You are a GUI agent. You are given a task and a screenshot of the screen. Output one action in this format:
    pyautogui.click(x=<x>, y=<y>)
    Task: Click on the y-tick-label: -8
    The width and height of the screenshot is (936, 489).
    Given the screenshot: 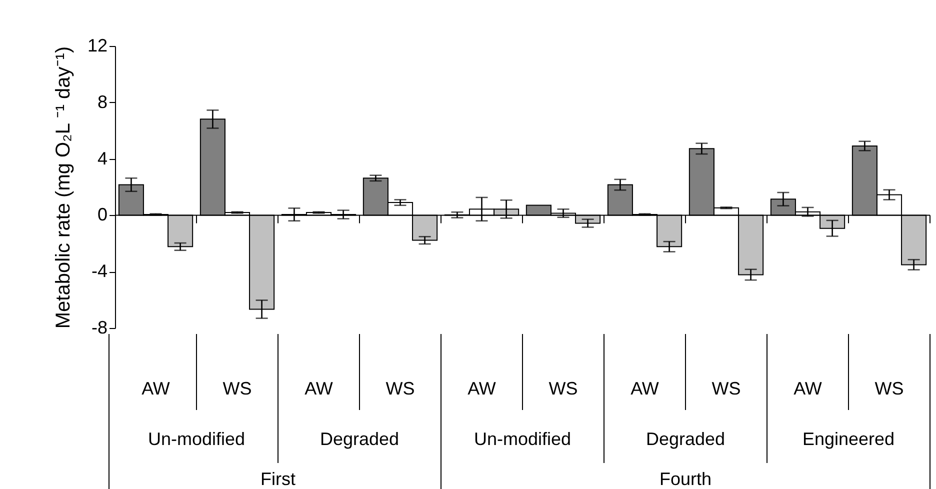 What is the action you would take?
    pyautogui.click(x=99, y=328)
    